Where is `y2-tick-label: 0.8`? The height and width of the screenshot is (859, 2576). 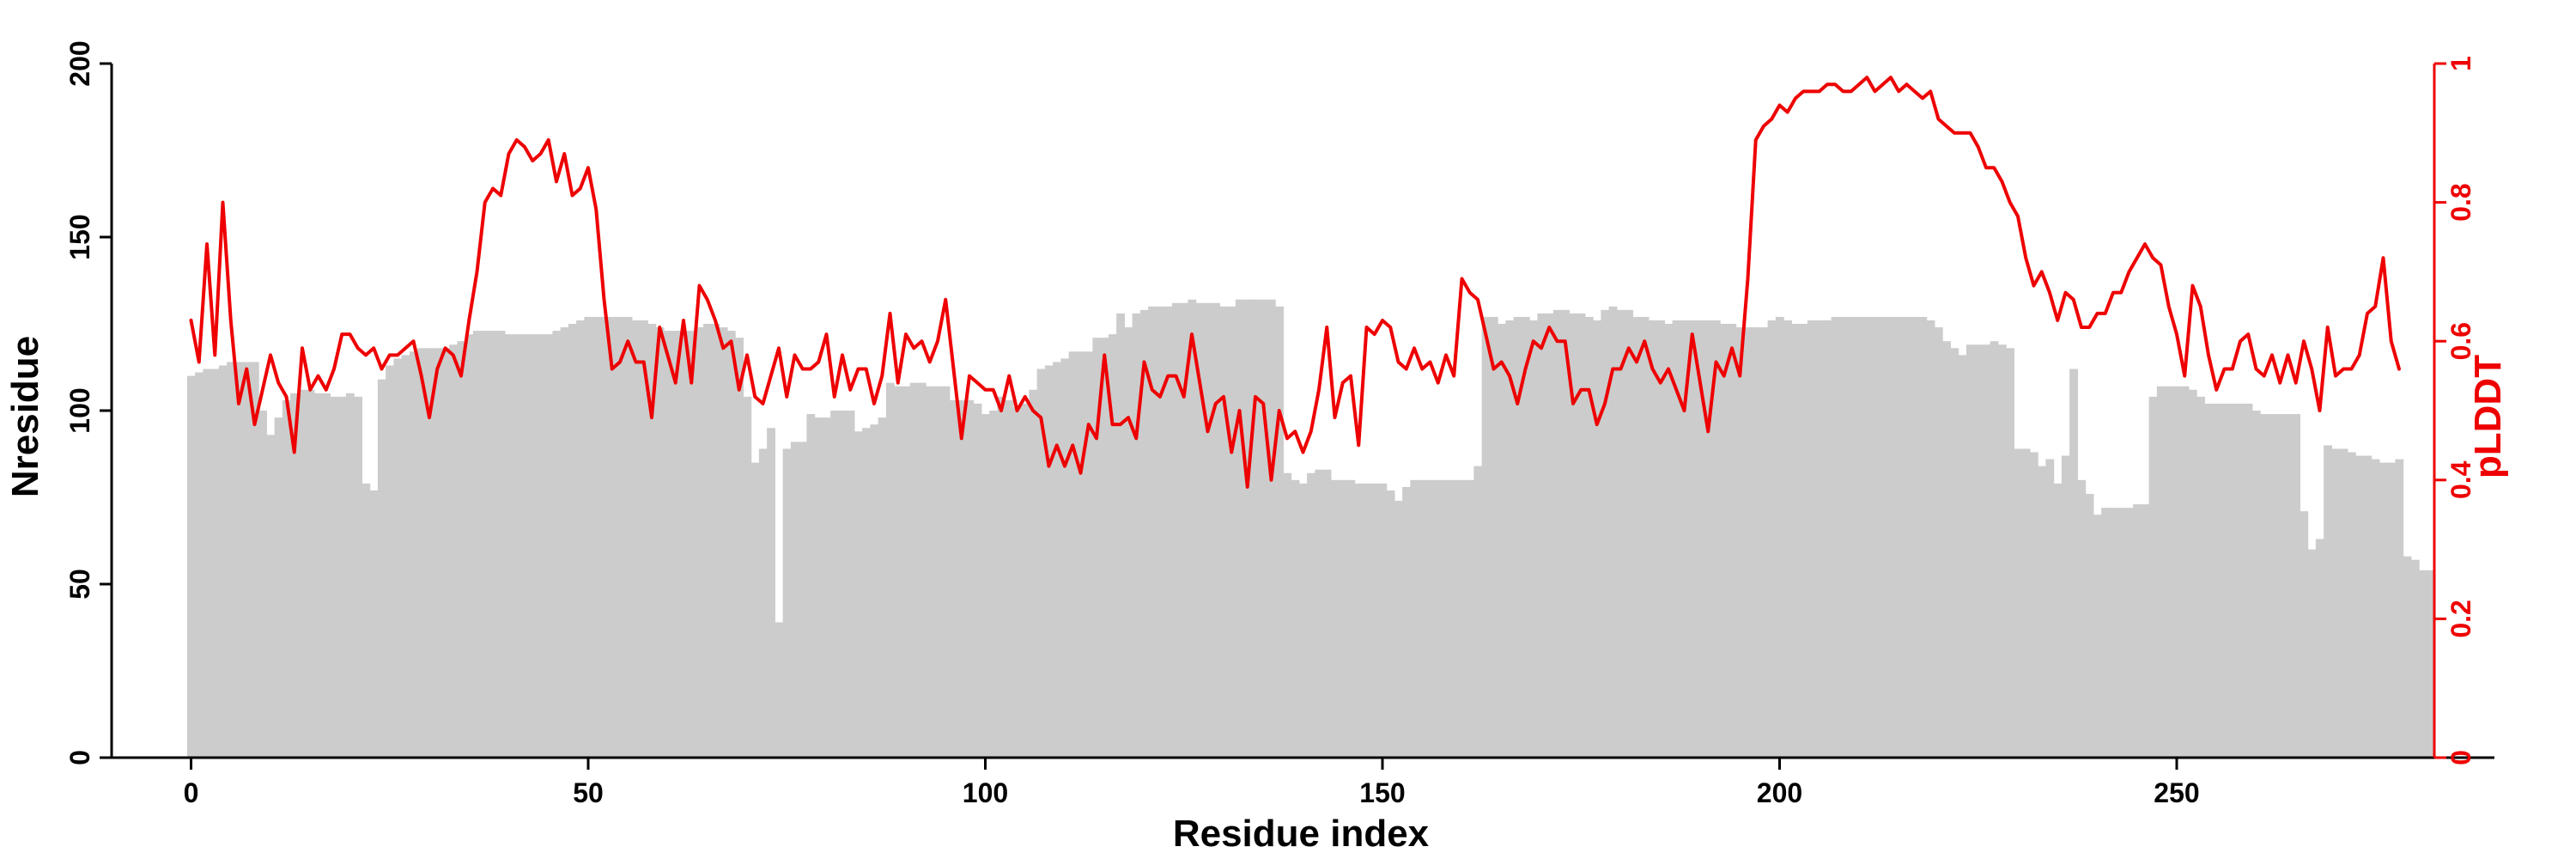 y2-tick-label: 0.8 is located at coordinates (2460, 202).